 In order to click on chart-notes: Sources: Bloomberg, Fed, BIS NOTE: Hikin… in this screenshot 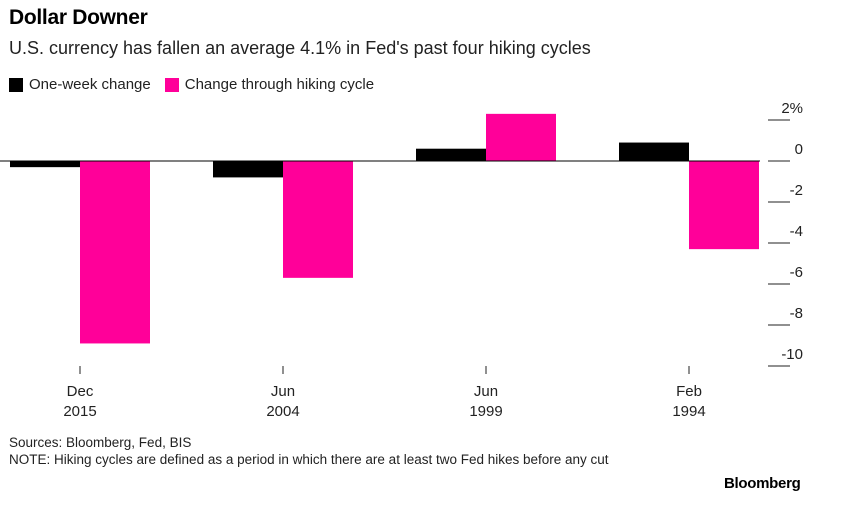, I will do `click(359, 451)`.